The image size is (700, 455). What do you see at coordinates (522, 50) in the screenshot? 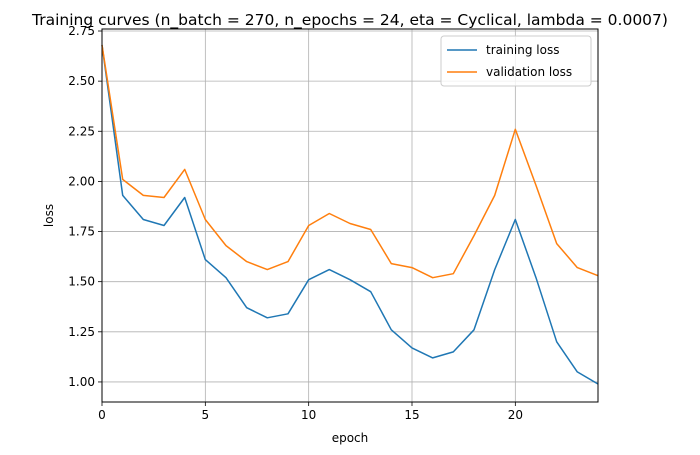
I see `legend-label: training loss` at bounding box center [522, 50].